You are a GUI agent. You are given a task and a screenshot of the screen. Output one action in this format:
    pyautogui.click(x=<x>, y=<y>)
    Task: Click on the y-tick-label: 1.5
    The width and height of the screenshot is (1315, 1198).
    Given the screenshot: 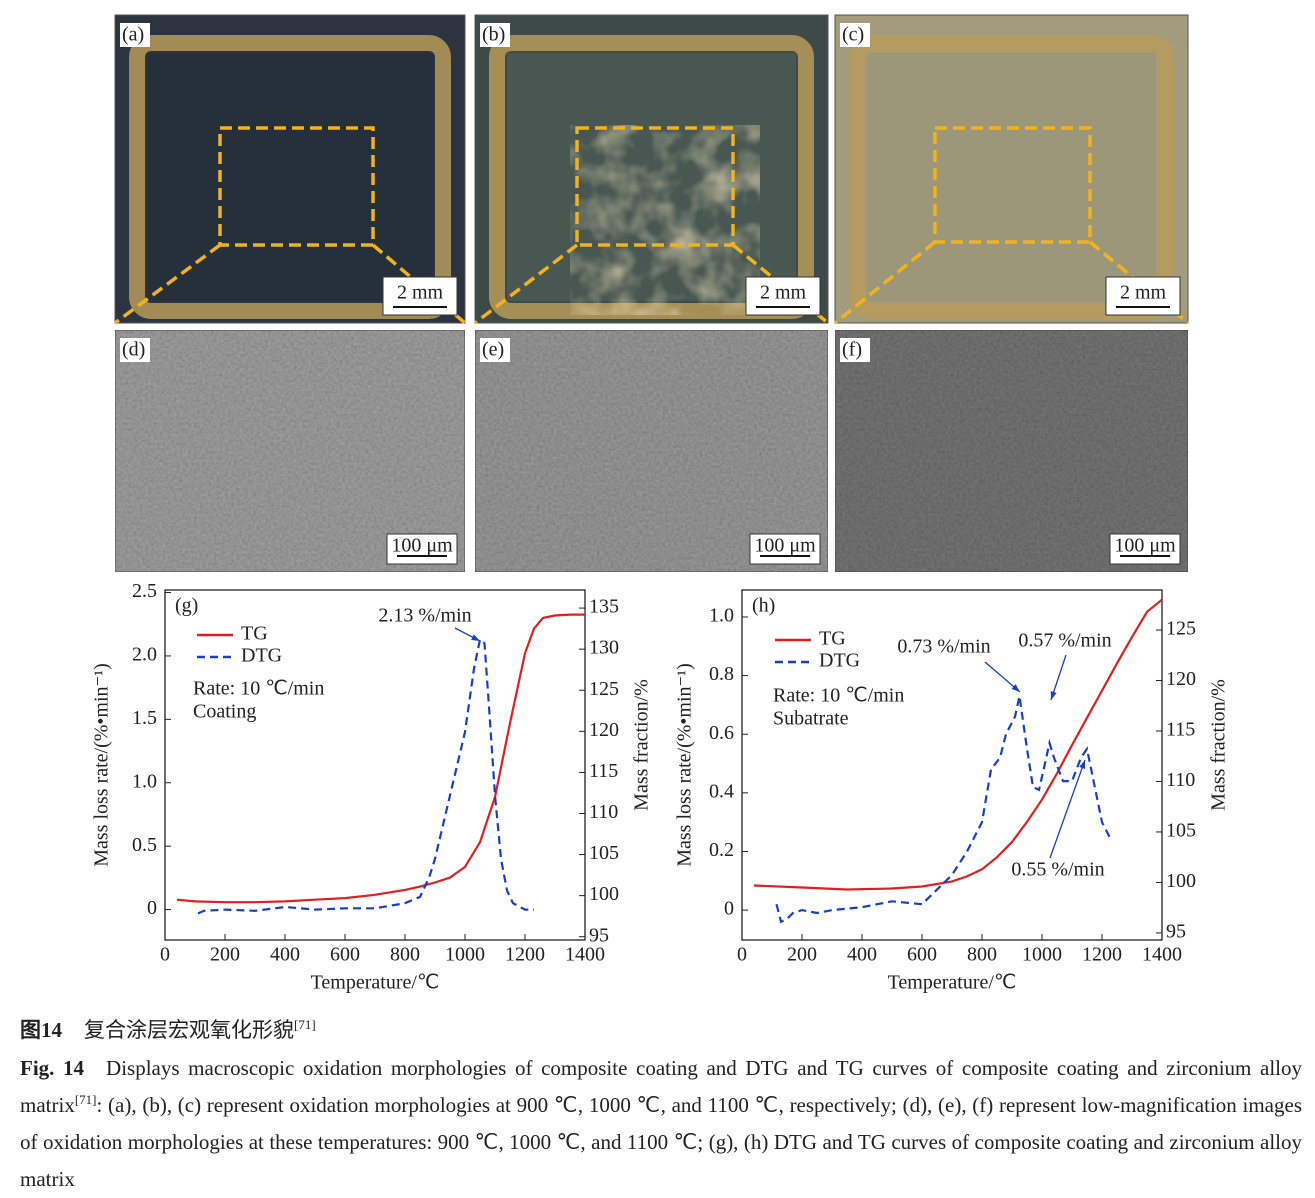 What is the action you would take?
    pyautogui.click(x=144, y=718)
    